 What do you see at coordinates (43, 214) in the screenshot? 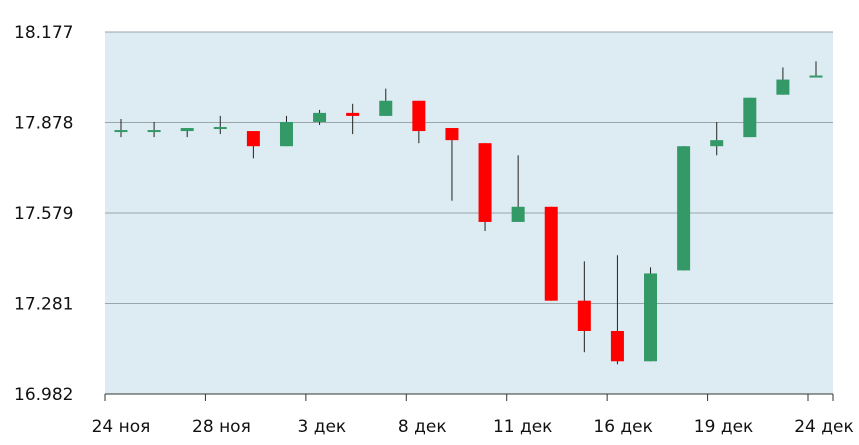
I see `y-tick-label: 17.579` at bounding box center [43, 214].